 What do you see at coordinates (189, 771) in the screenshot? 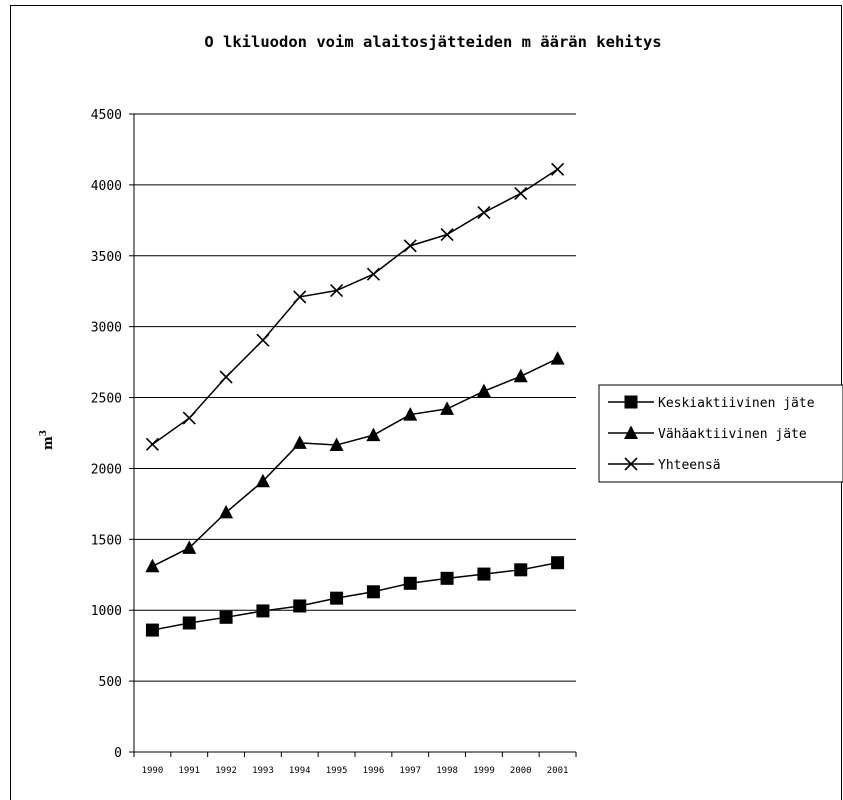
I see `x-tick-label-1991: 1991` at bounding box center [189, 771].